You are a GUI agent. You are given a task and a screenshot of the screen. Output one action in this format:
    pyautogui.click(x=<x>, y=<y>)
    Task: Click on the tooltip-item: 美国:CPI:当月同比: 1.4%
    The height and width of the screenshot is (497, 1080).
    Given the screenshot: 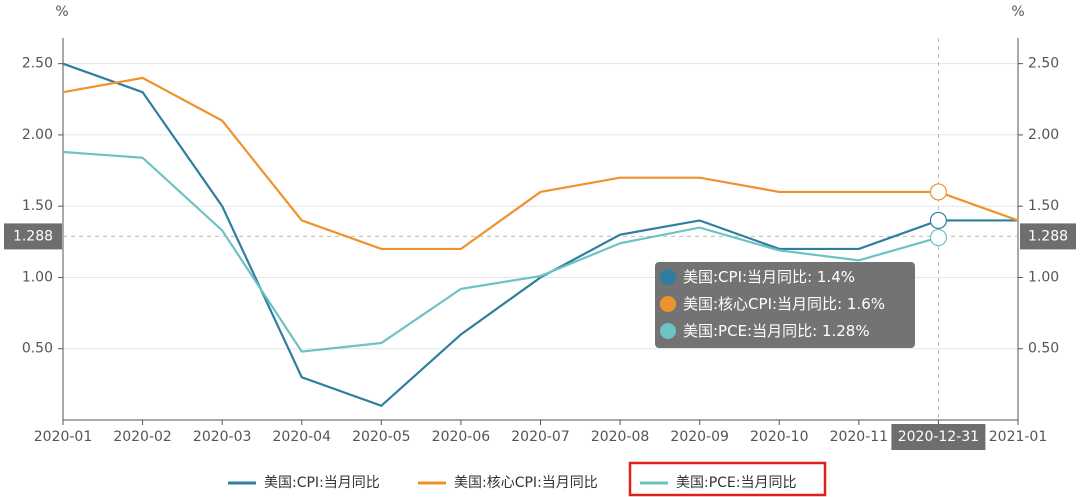 What is the action you would take?
    pyautogui.click(x=769, y=277)
    